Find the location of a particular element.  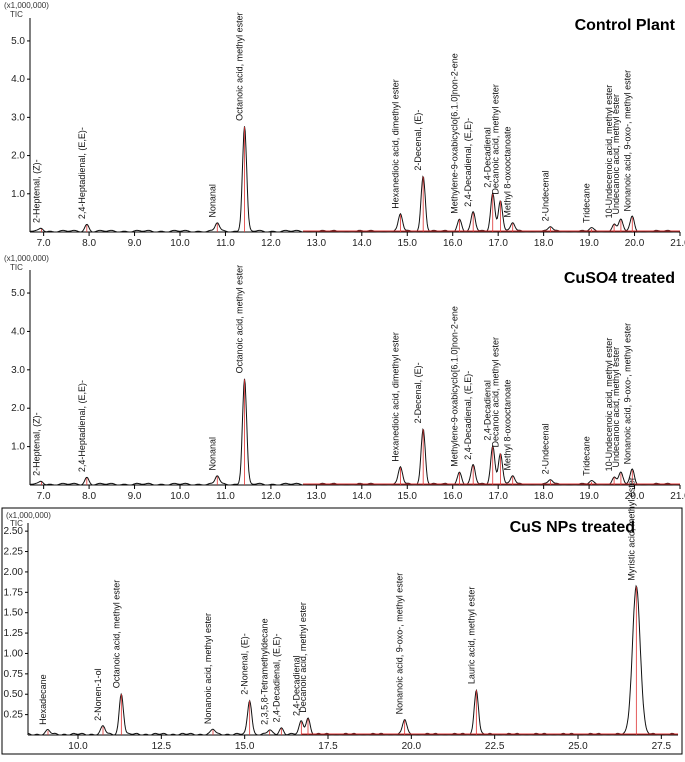

x-tick-label: 8.0 is located at coordinates (89, 243).